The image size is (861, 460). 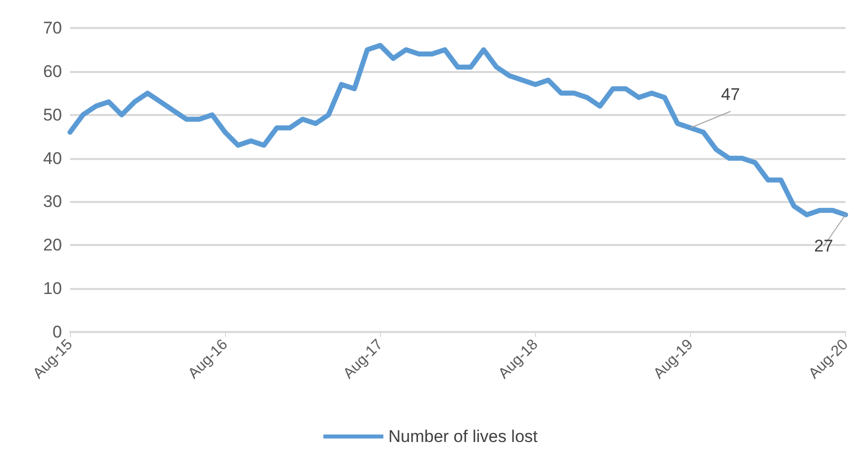 What do you see at coordinates (52, 202) in the screenshot?
I see `y-tick-label: 30` at bounding box center [52, 202].